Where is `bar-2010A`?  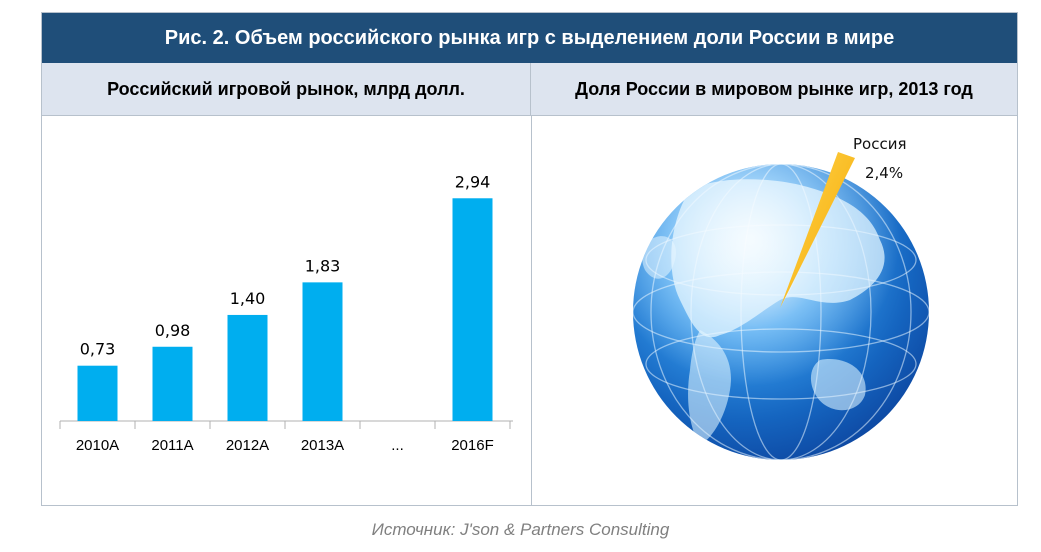
bar-2010A is located at coordinates (97, 393).